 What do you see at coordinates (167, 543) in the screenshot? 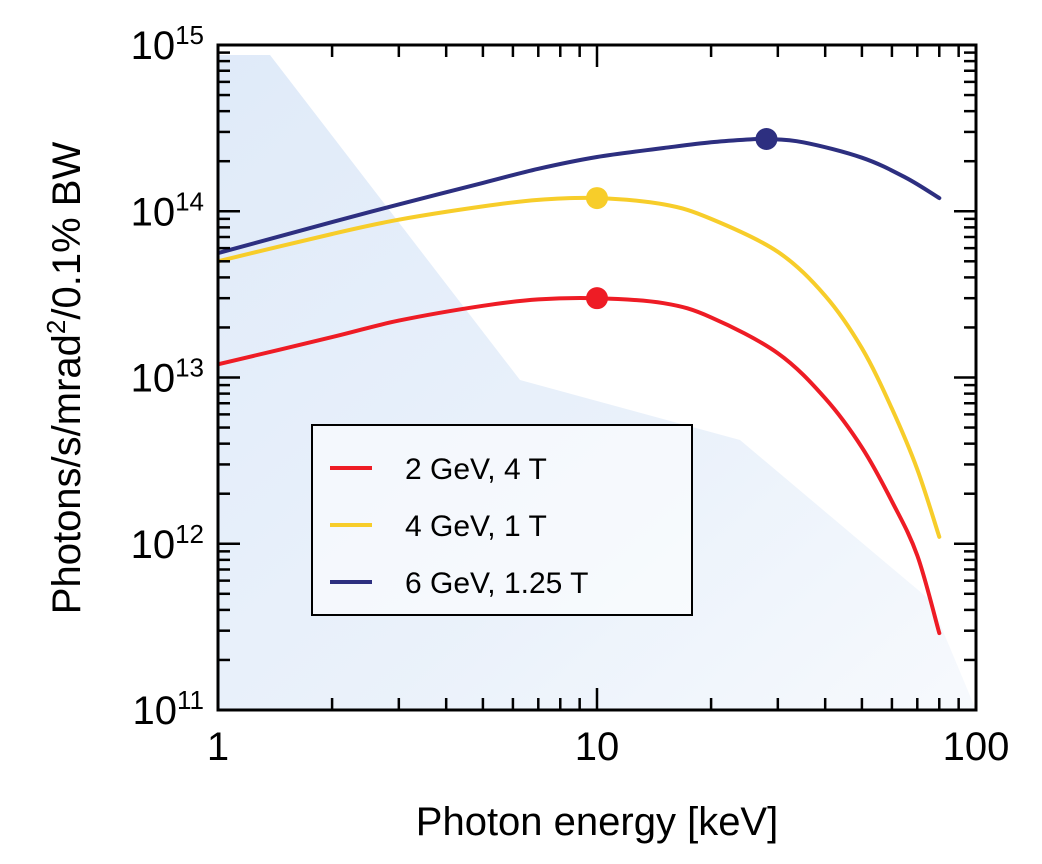
I see `y-tick-label: 1012` at bounding box center [167, 543].